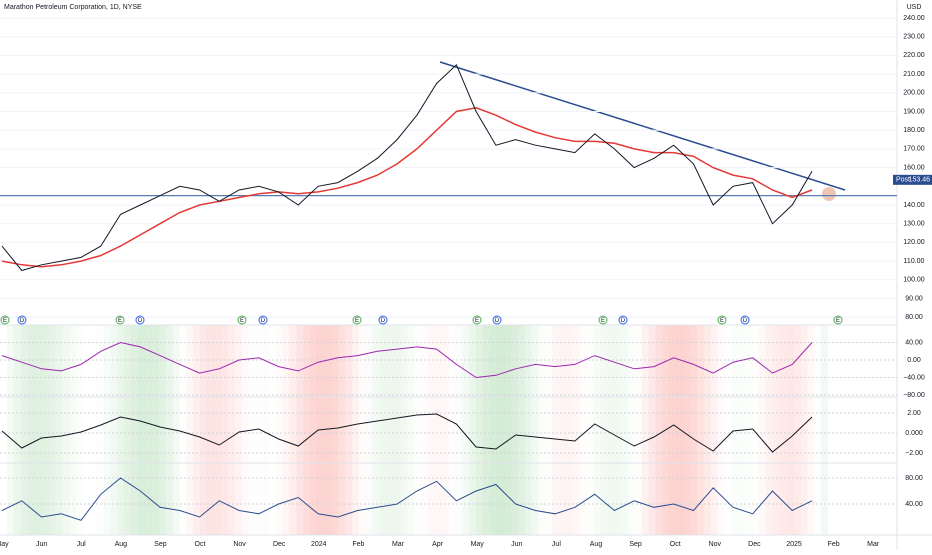 Image resolution: width=932 pixels, height=555 pixels. Describe the element at coordinates (903, 180) in the screenshot. I see `price-tag-label: Post` at that location.